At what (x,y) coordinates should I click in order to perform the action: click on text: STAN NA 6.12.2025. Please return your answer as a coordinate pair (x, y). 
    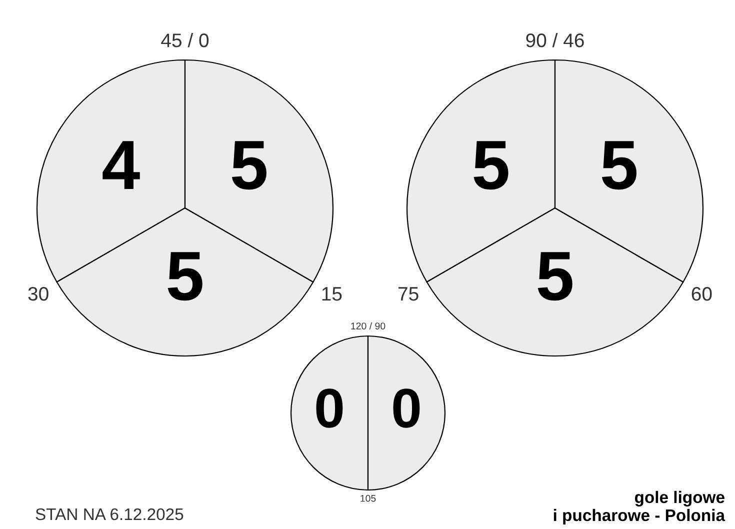
    Looking at the image, I should click on (110, 514).